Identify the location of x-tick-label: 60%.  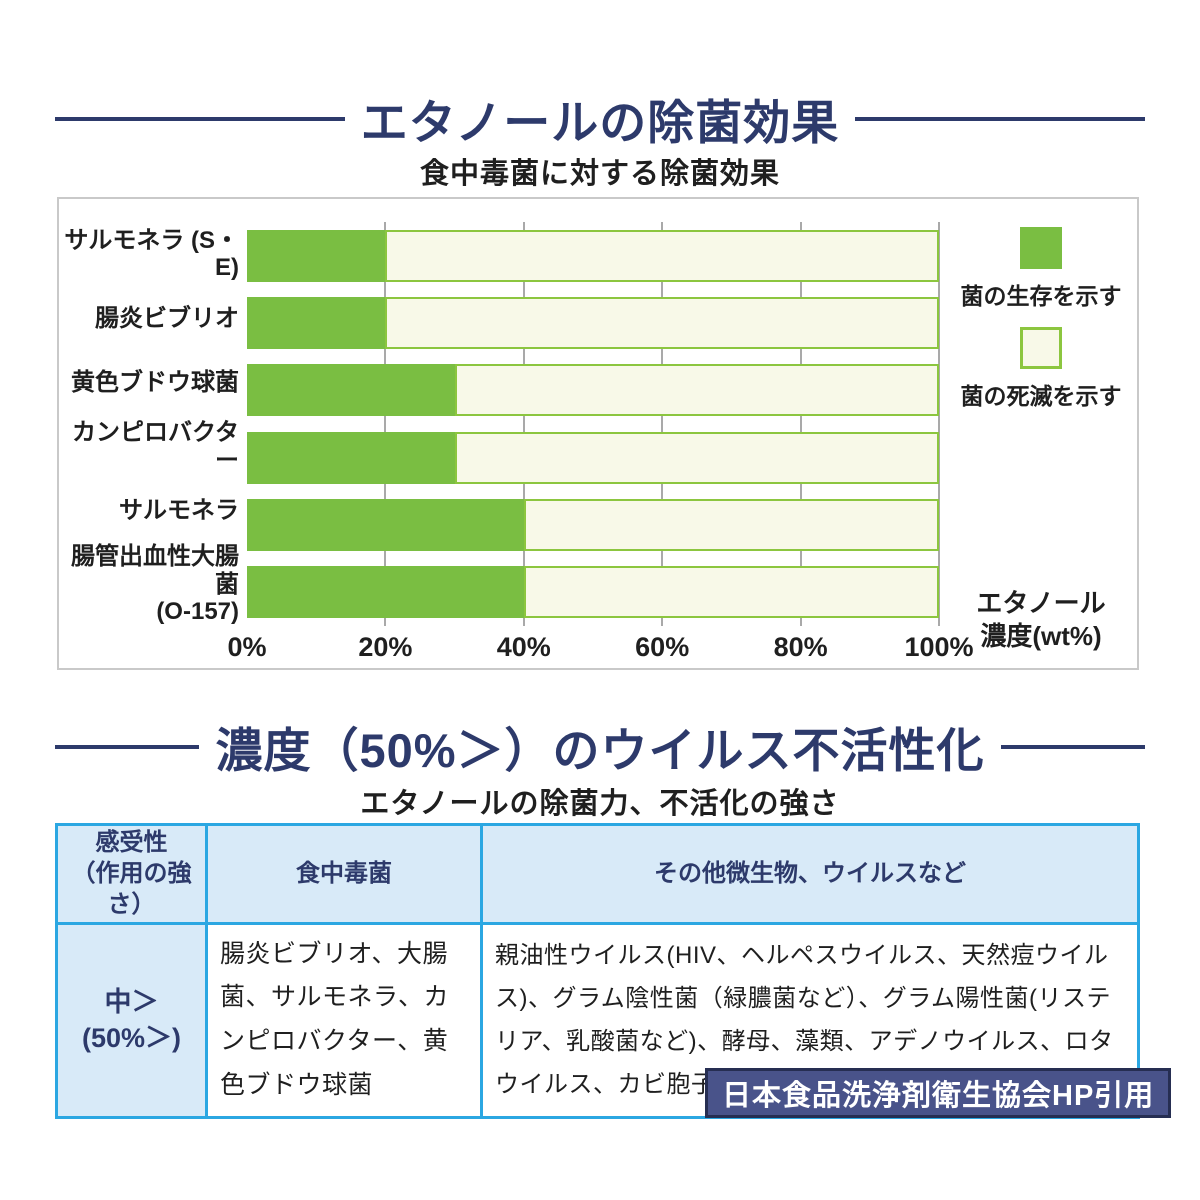
(662, 647).